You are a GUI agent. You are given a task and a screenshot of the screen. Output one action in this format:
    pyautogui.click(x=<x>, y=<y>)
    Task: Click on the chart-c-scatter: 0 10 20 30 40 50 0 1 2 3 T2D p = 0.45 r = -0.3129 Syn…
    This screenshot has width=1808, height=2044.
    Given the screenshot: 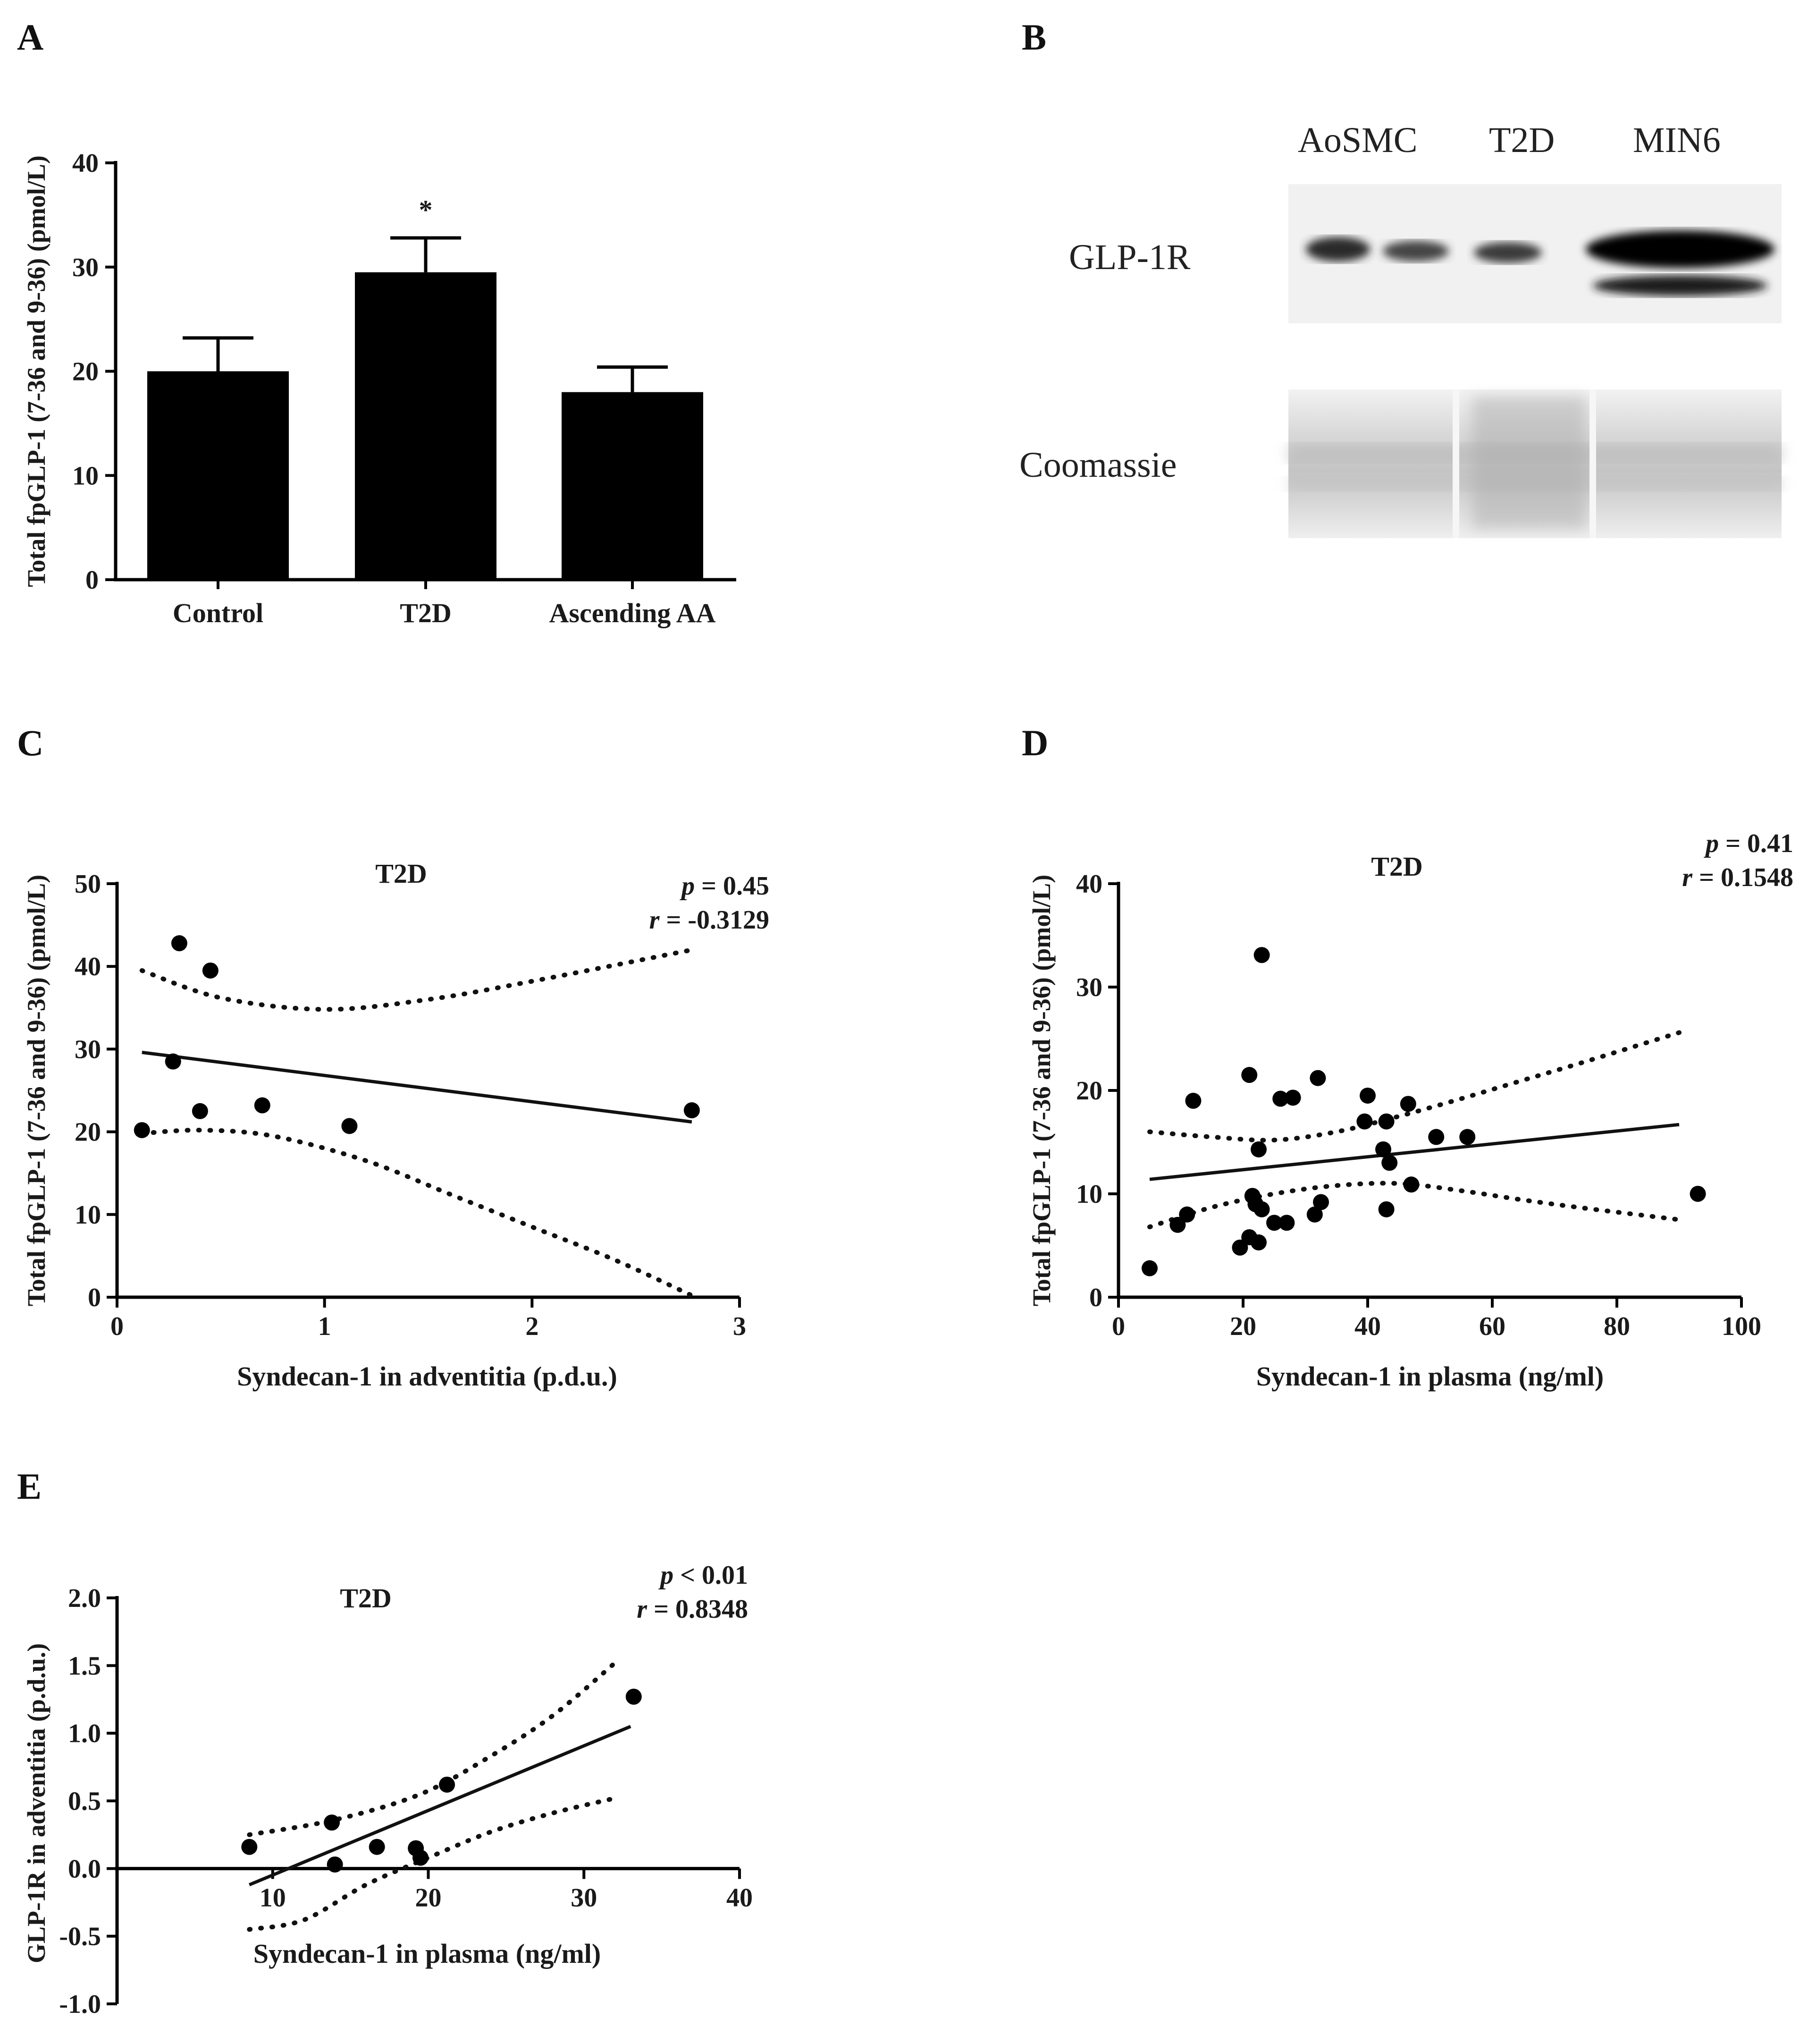 What is the action you would take?
    pyautogui.click(x=395, y=1125)
    